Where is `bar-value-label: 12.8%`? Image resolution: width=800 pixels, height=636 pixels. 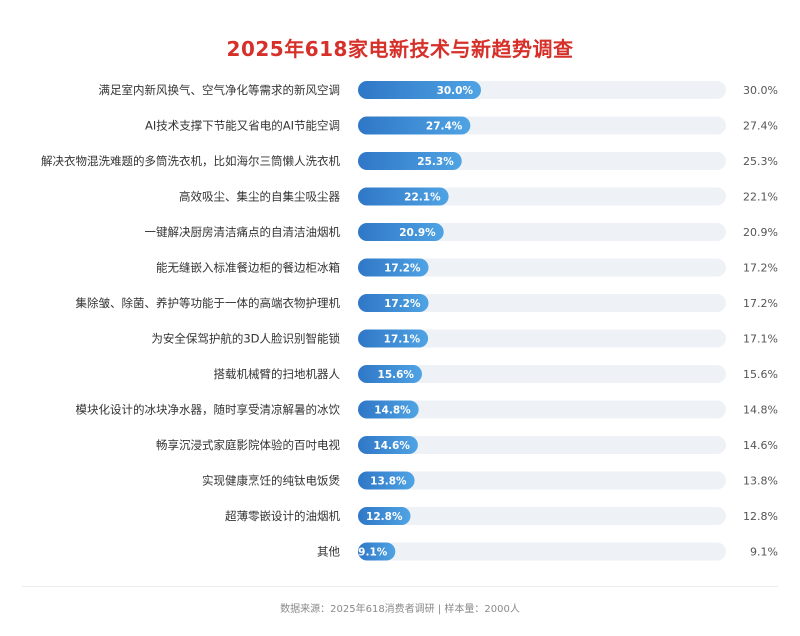
bar-value-label: 12.8% is located at coordinates (384, 517).